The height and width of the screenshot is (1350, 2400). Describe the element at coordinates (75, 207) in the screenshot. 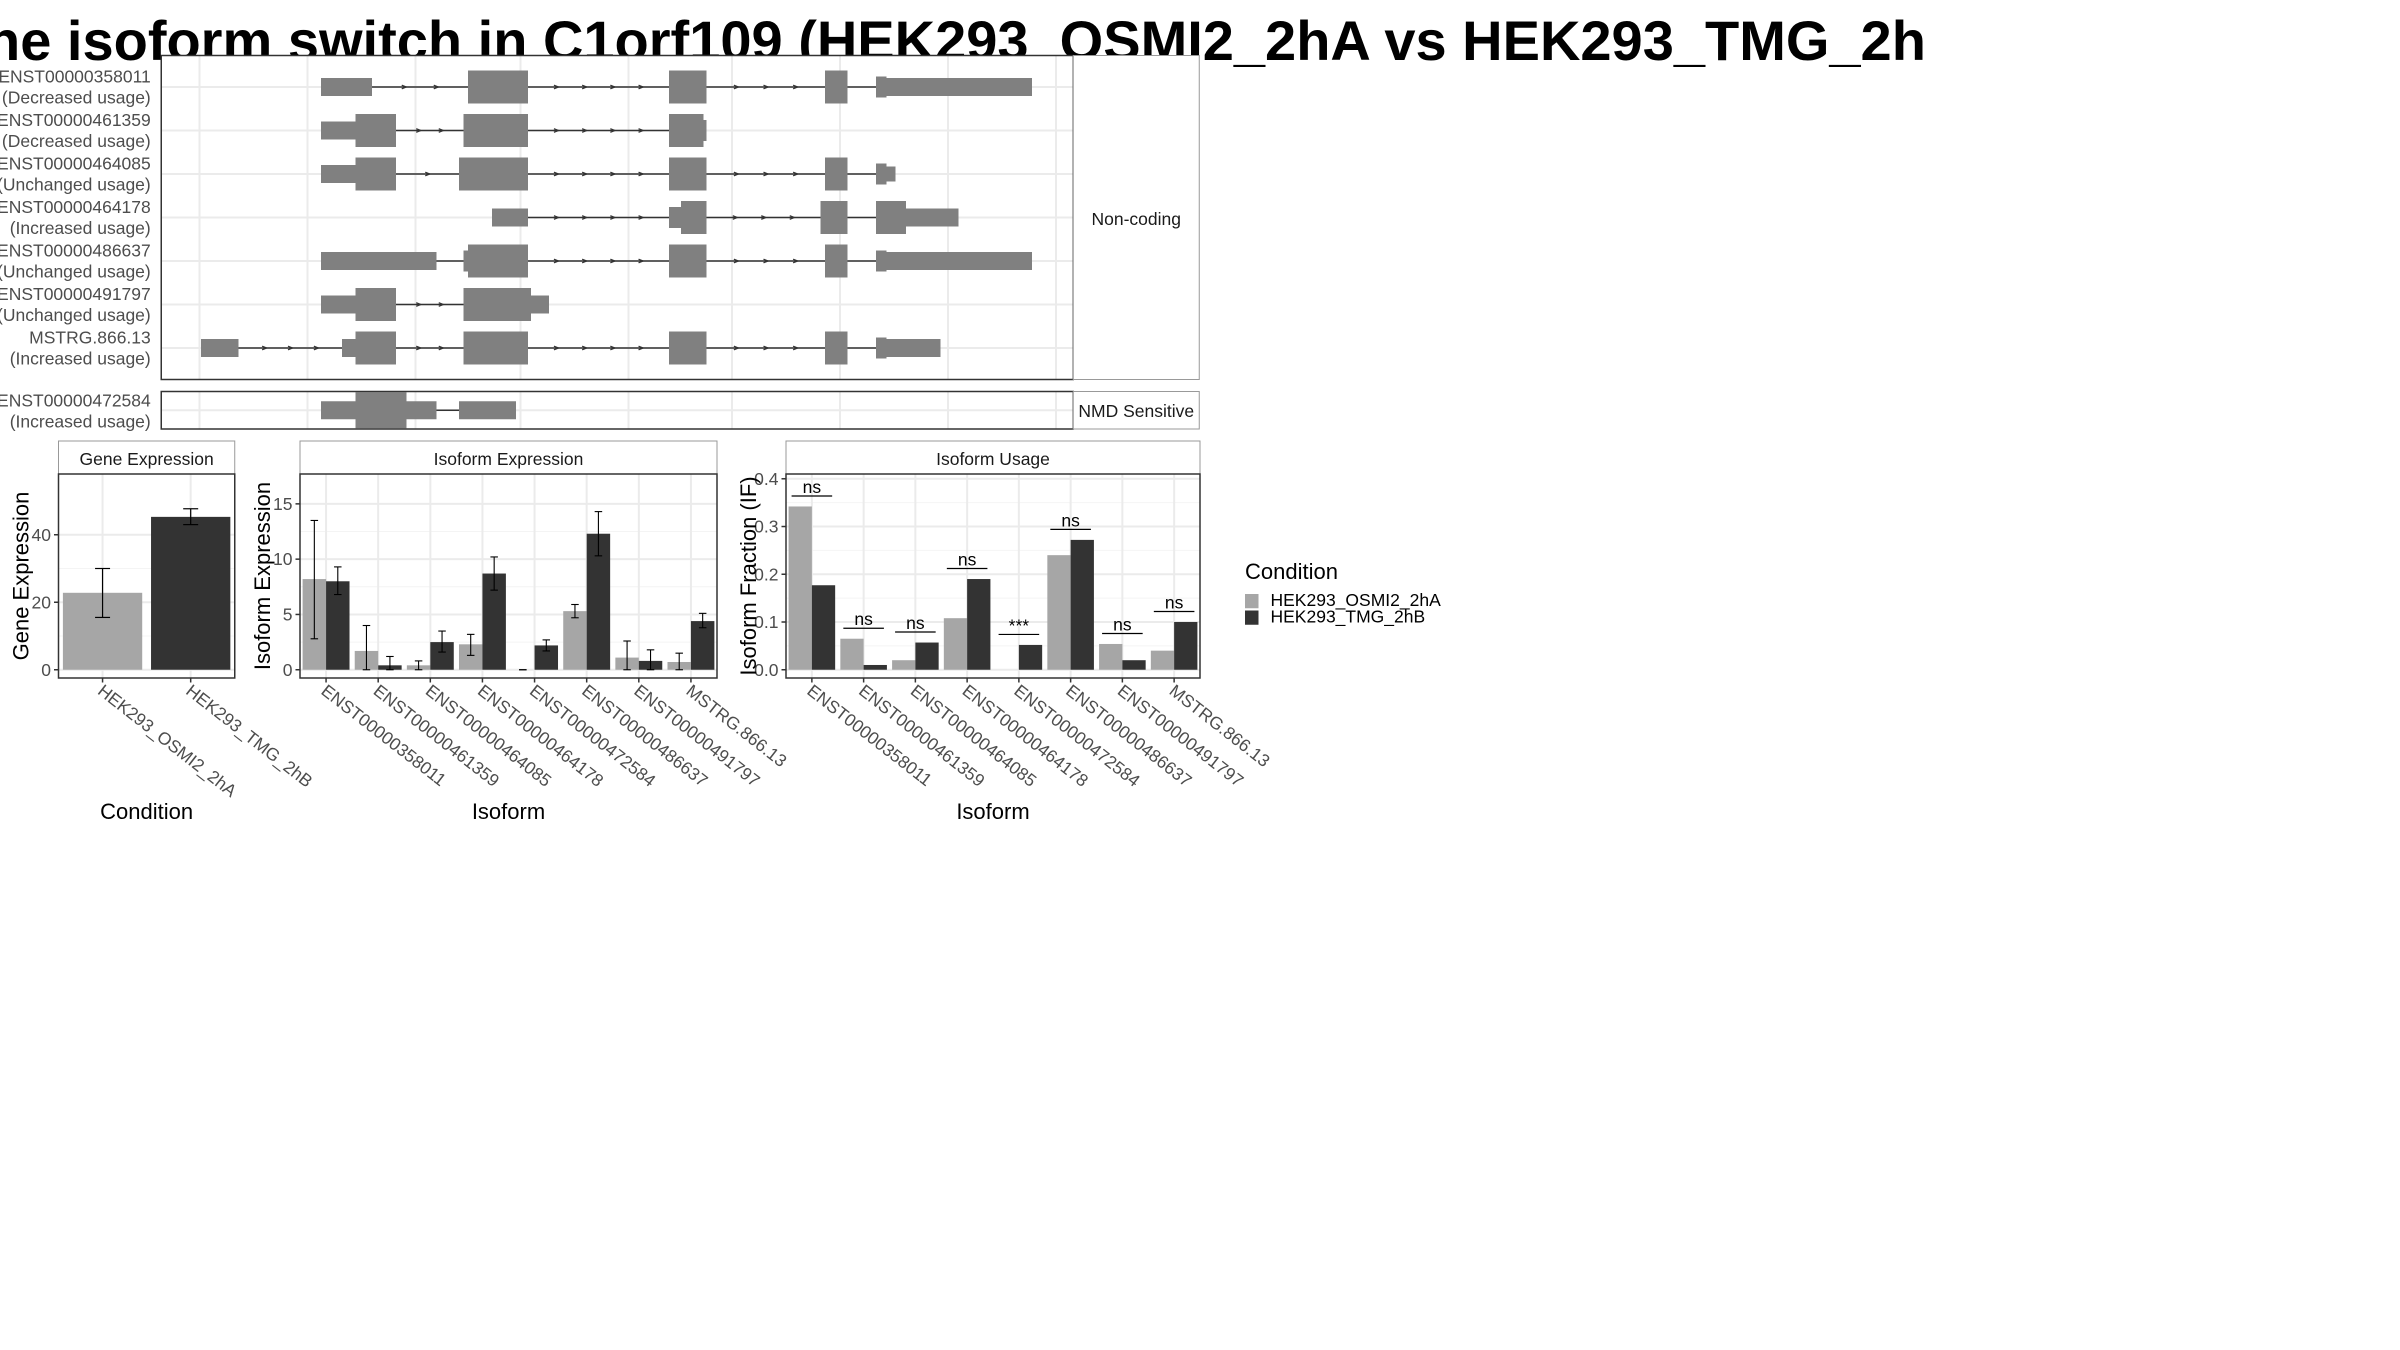

I see `isoform-row-id: ENST00000464178` at that location.